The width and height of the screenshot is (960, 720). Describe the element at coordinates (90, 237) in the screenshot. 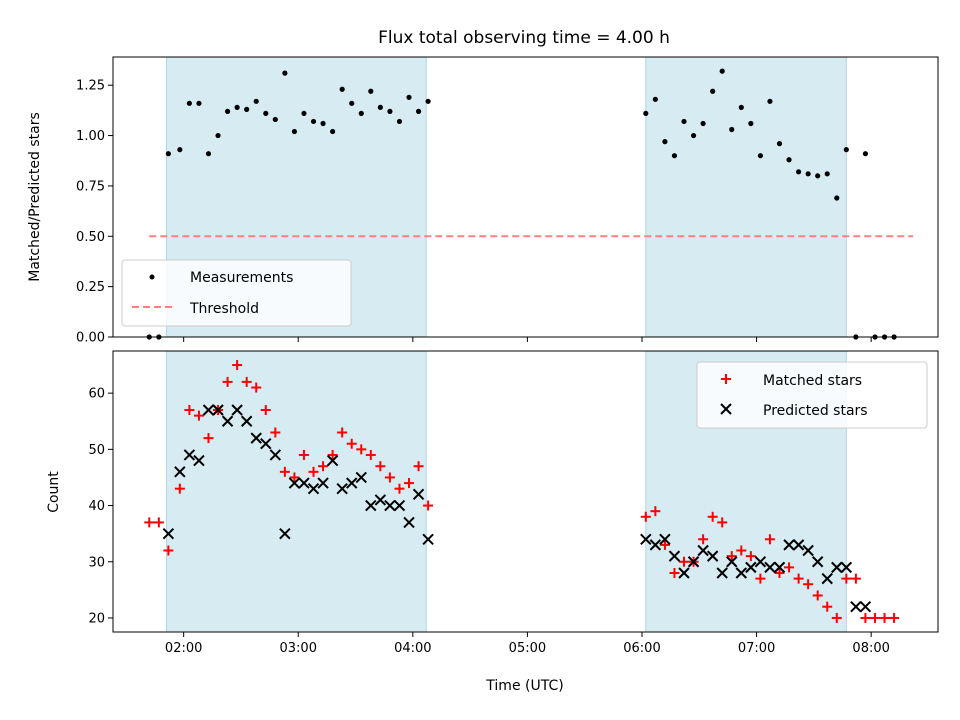

I see `y-tick-label: 0.50` at that location.